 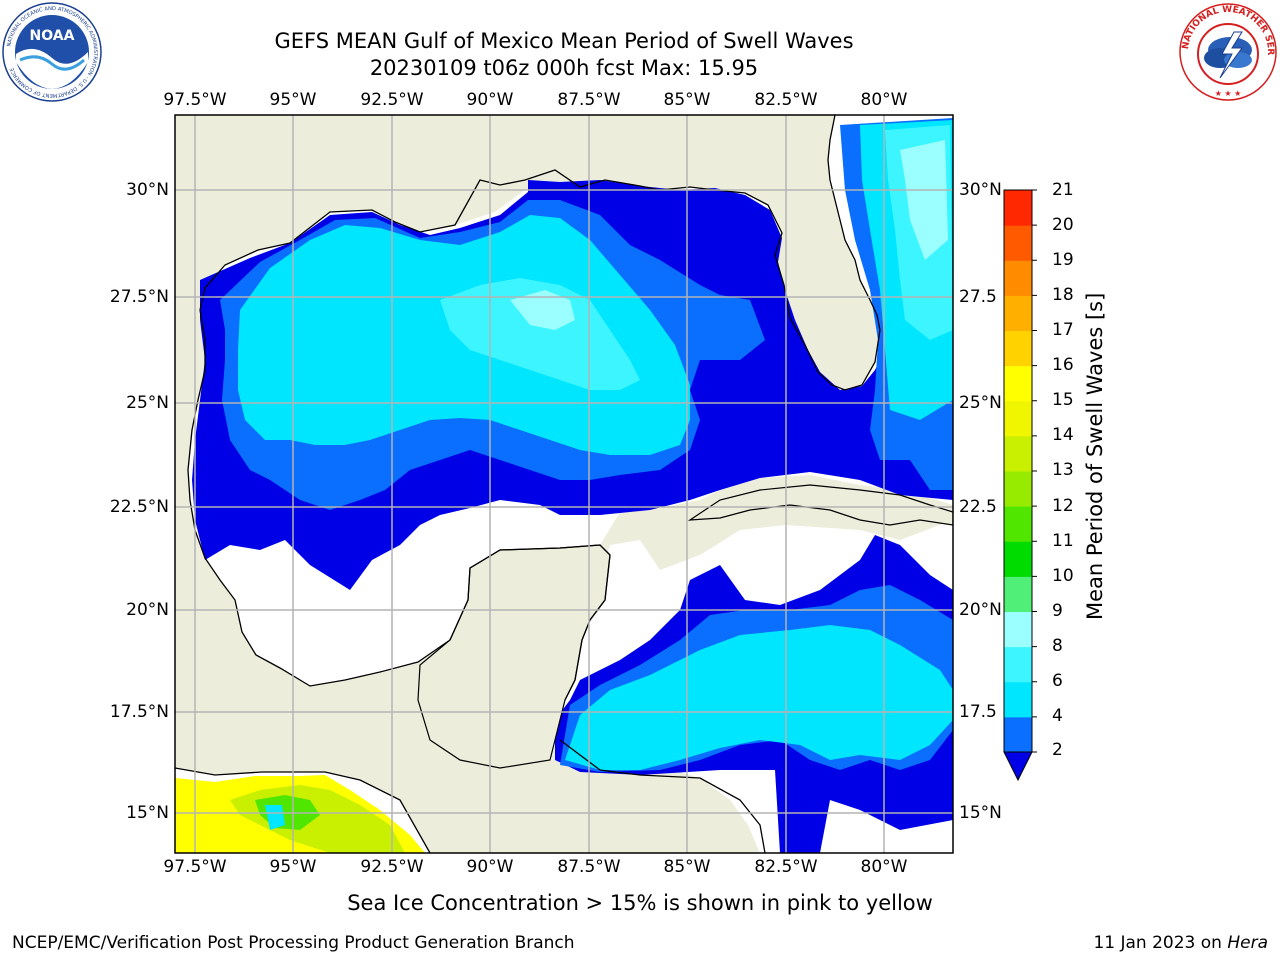 I want to click on lon-tick-bottom: 92.5°W, so click(x=392, y=867).